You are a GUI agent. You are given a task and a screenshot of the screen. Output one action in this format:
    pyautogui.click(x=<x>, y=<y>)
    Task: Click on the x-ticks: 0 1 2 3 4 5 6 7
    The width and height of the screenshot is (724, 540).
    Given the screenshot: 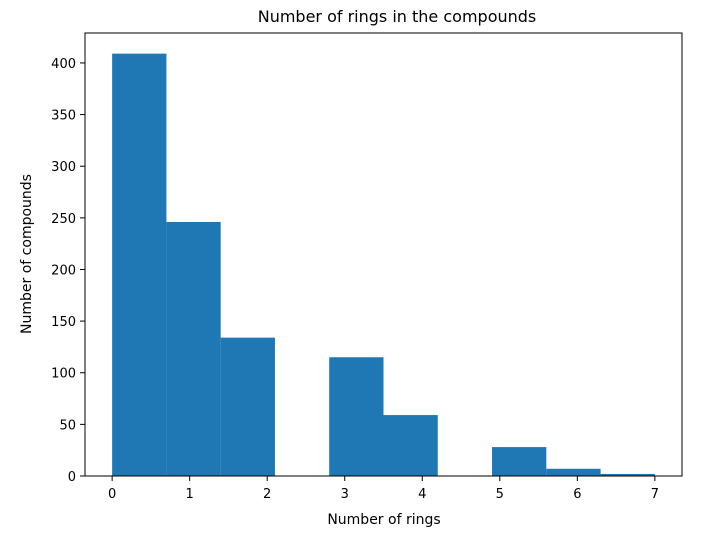 What is the action you would take?
    pyautogui.click(x=383, y=489)
    